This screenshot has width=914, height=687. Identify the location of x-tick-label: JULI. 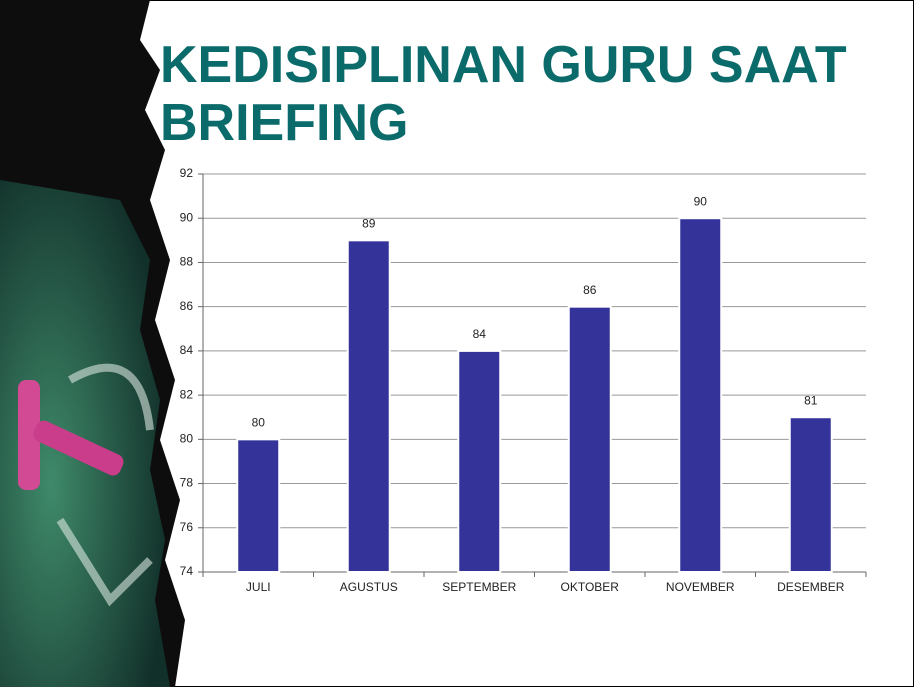
(258, 587).